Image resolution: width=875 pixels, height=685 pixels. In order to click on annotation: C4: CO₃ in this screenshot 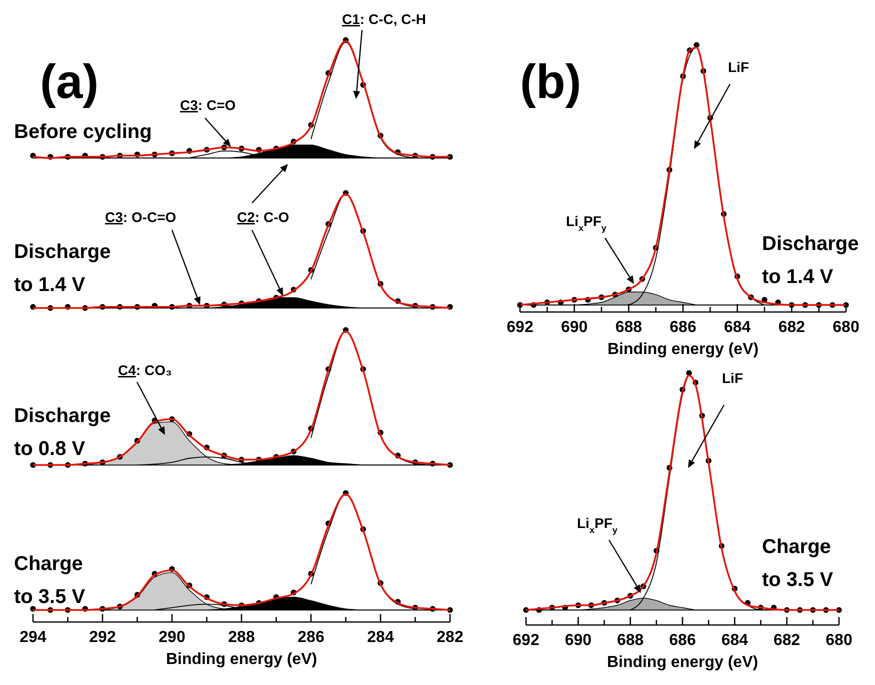, I will do `click(145, 370)`.